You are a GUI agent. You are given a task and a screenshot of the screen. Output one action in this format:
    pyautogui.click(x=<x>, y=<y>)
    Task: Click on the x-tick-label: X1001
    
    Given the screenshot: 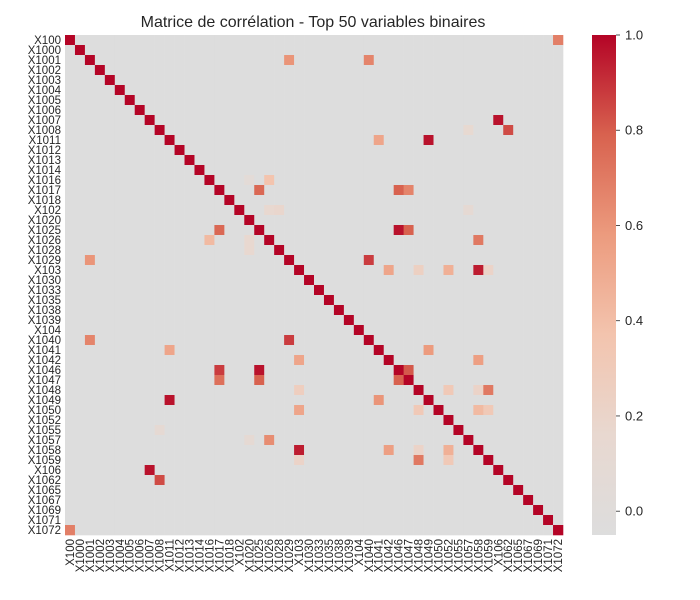 What is the action you would take?
    pyautogui.click(x=91, y=555)
    